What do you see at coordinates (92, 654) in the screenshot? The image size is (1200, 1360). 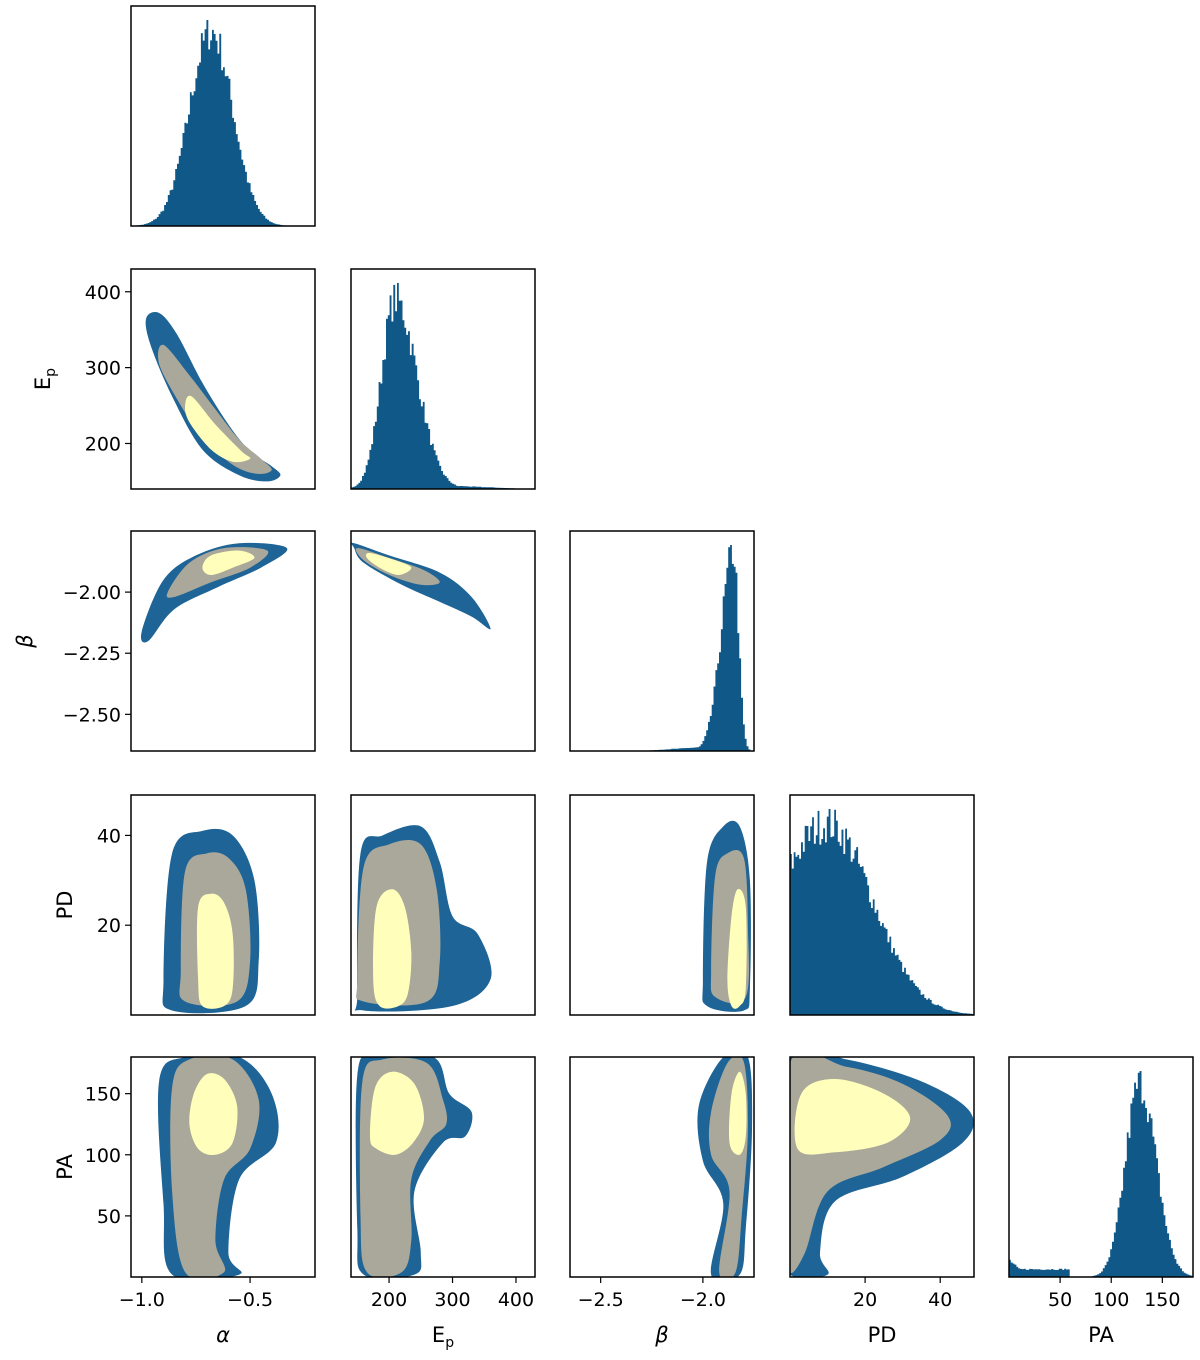 I see `y-tick-label: −2.25` at bounding box center [92, 654].